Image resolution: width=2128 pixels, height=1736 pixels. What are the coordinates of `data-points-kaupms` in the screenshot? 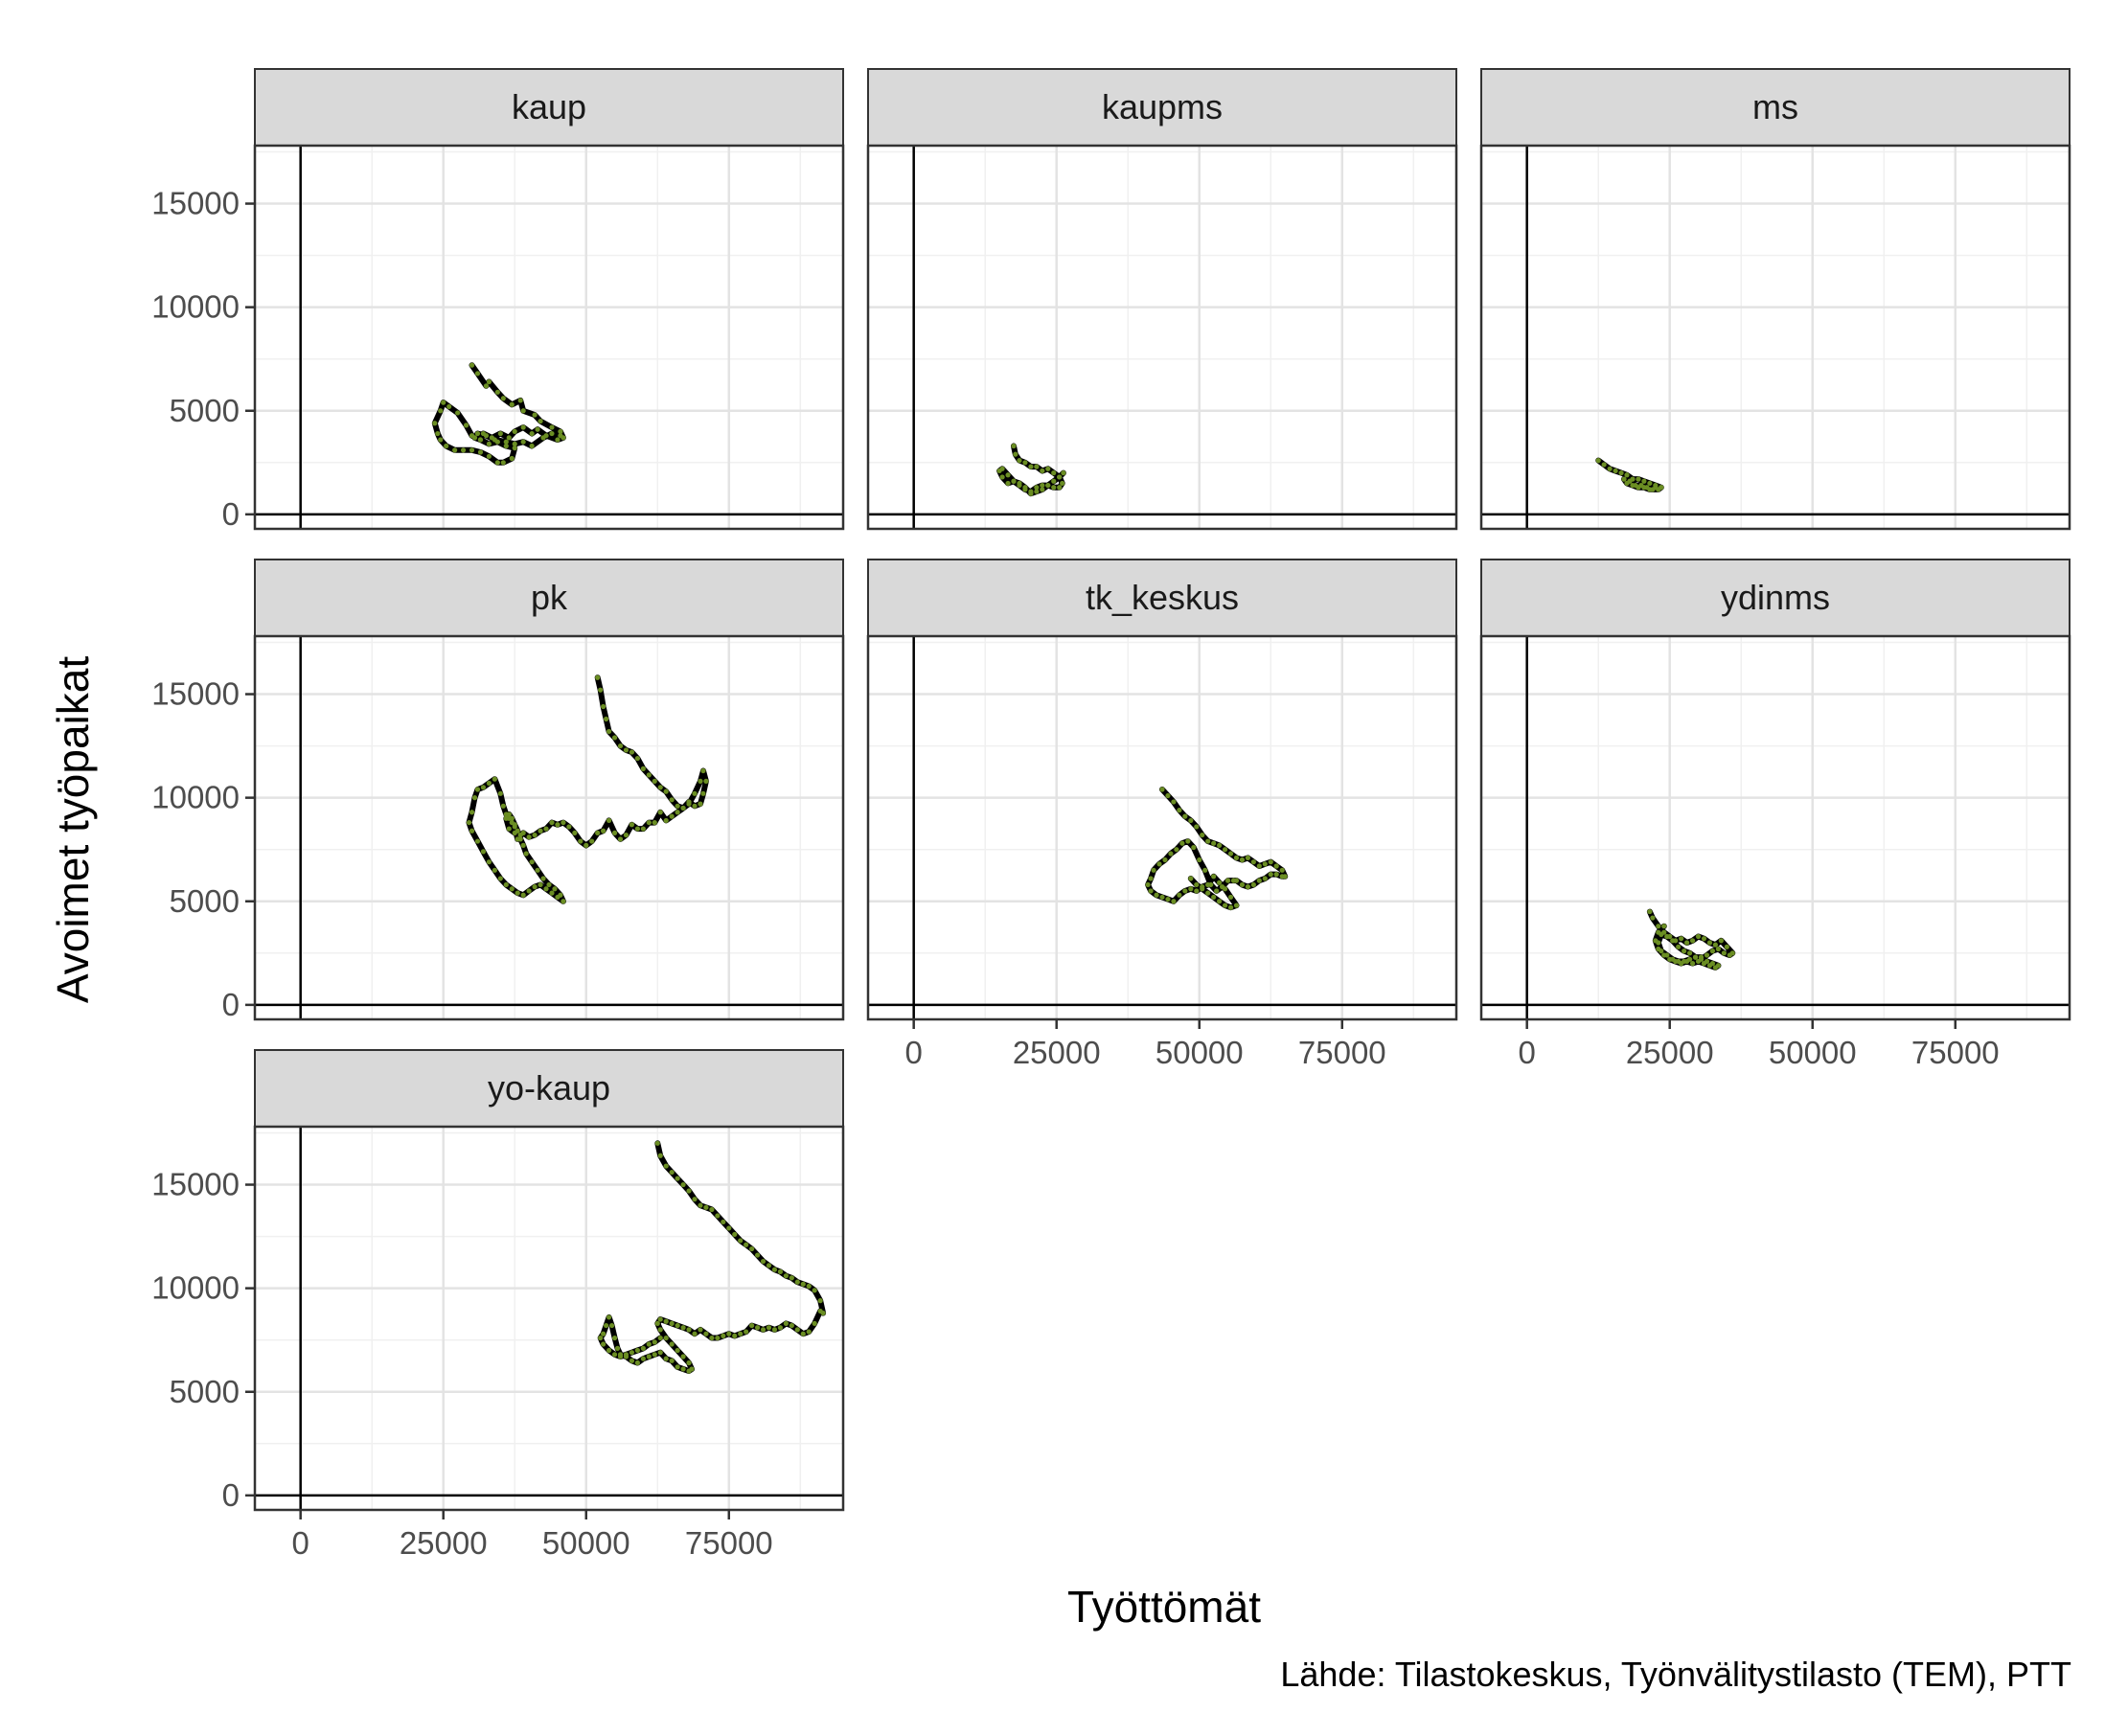 It's located at (1031, 470).